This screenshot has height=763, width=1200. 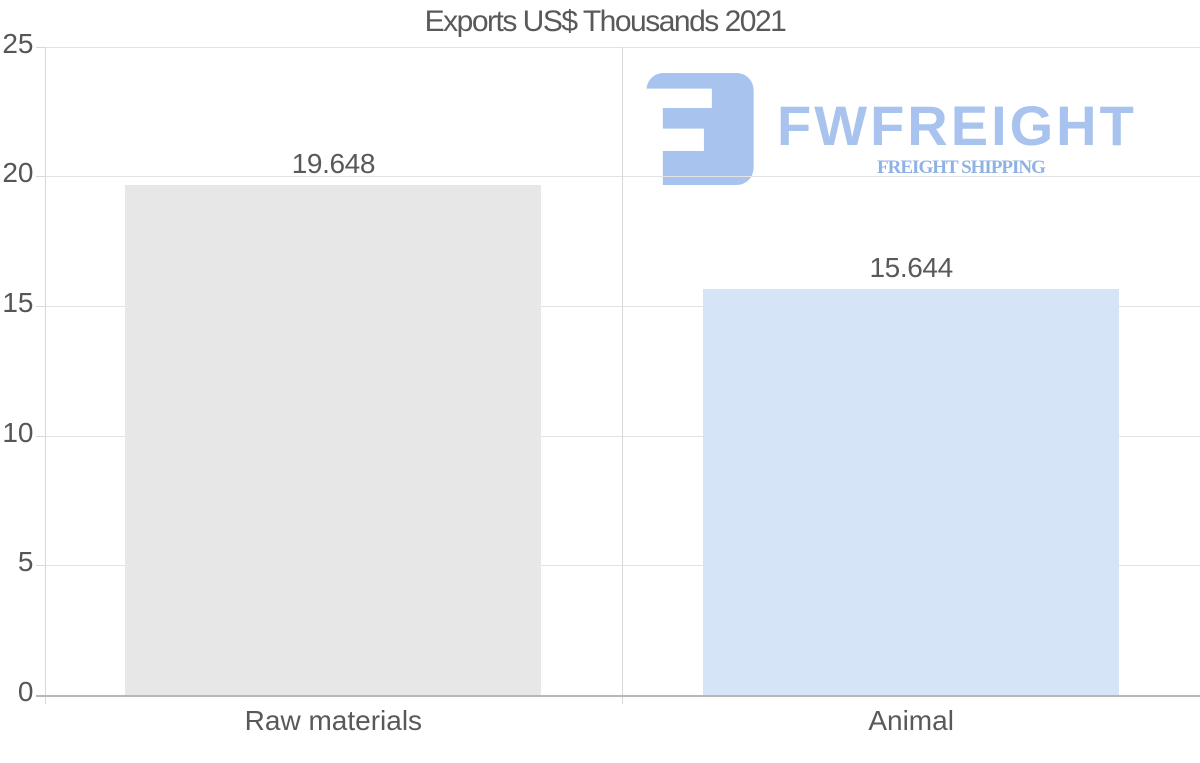 I want to click on bar-value-label: 19.648, so click(x=333, y=164).